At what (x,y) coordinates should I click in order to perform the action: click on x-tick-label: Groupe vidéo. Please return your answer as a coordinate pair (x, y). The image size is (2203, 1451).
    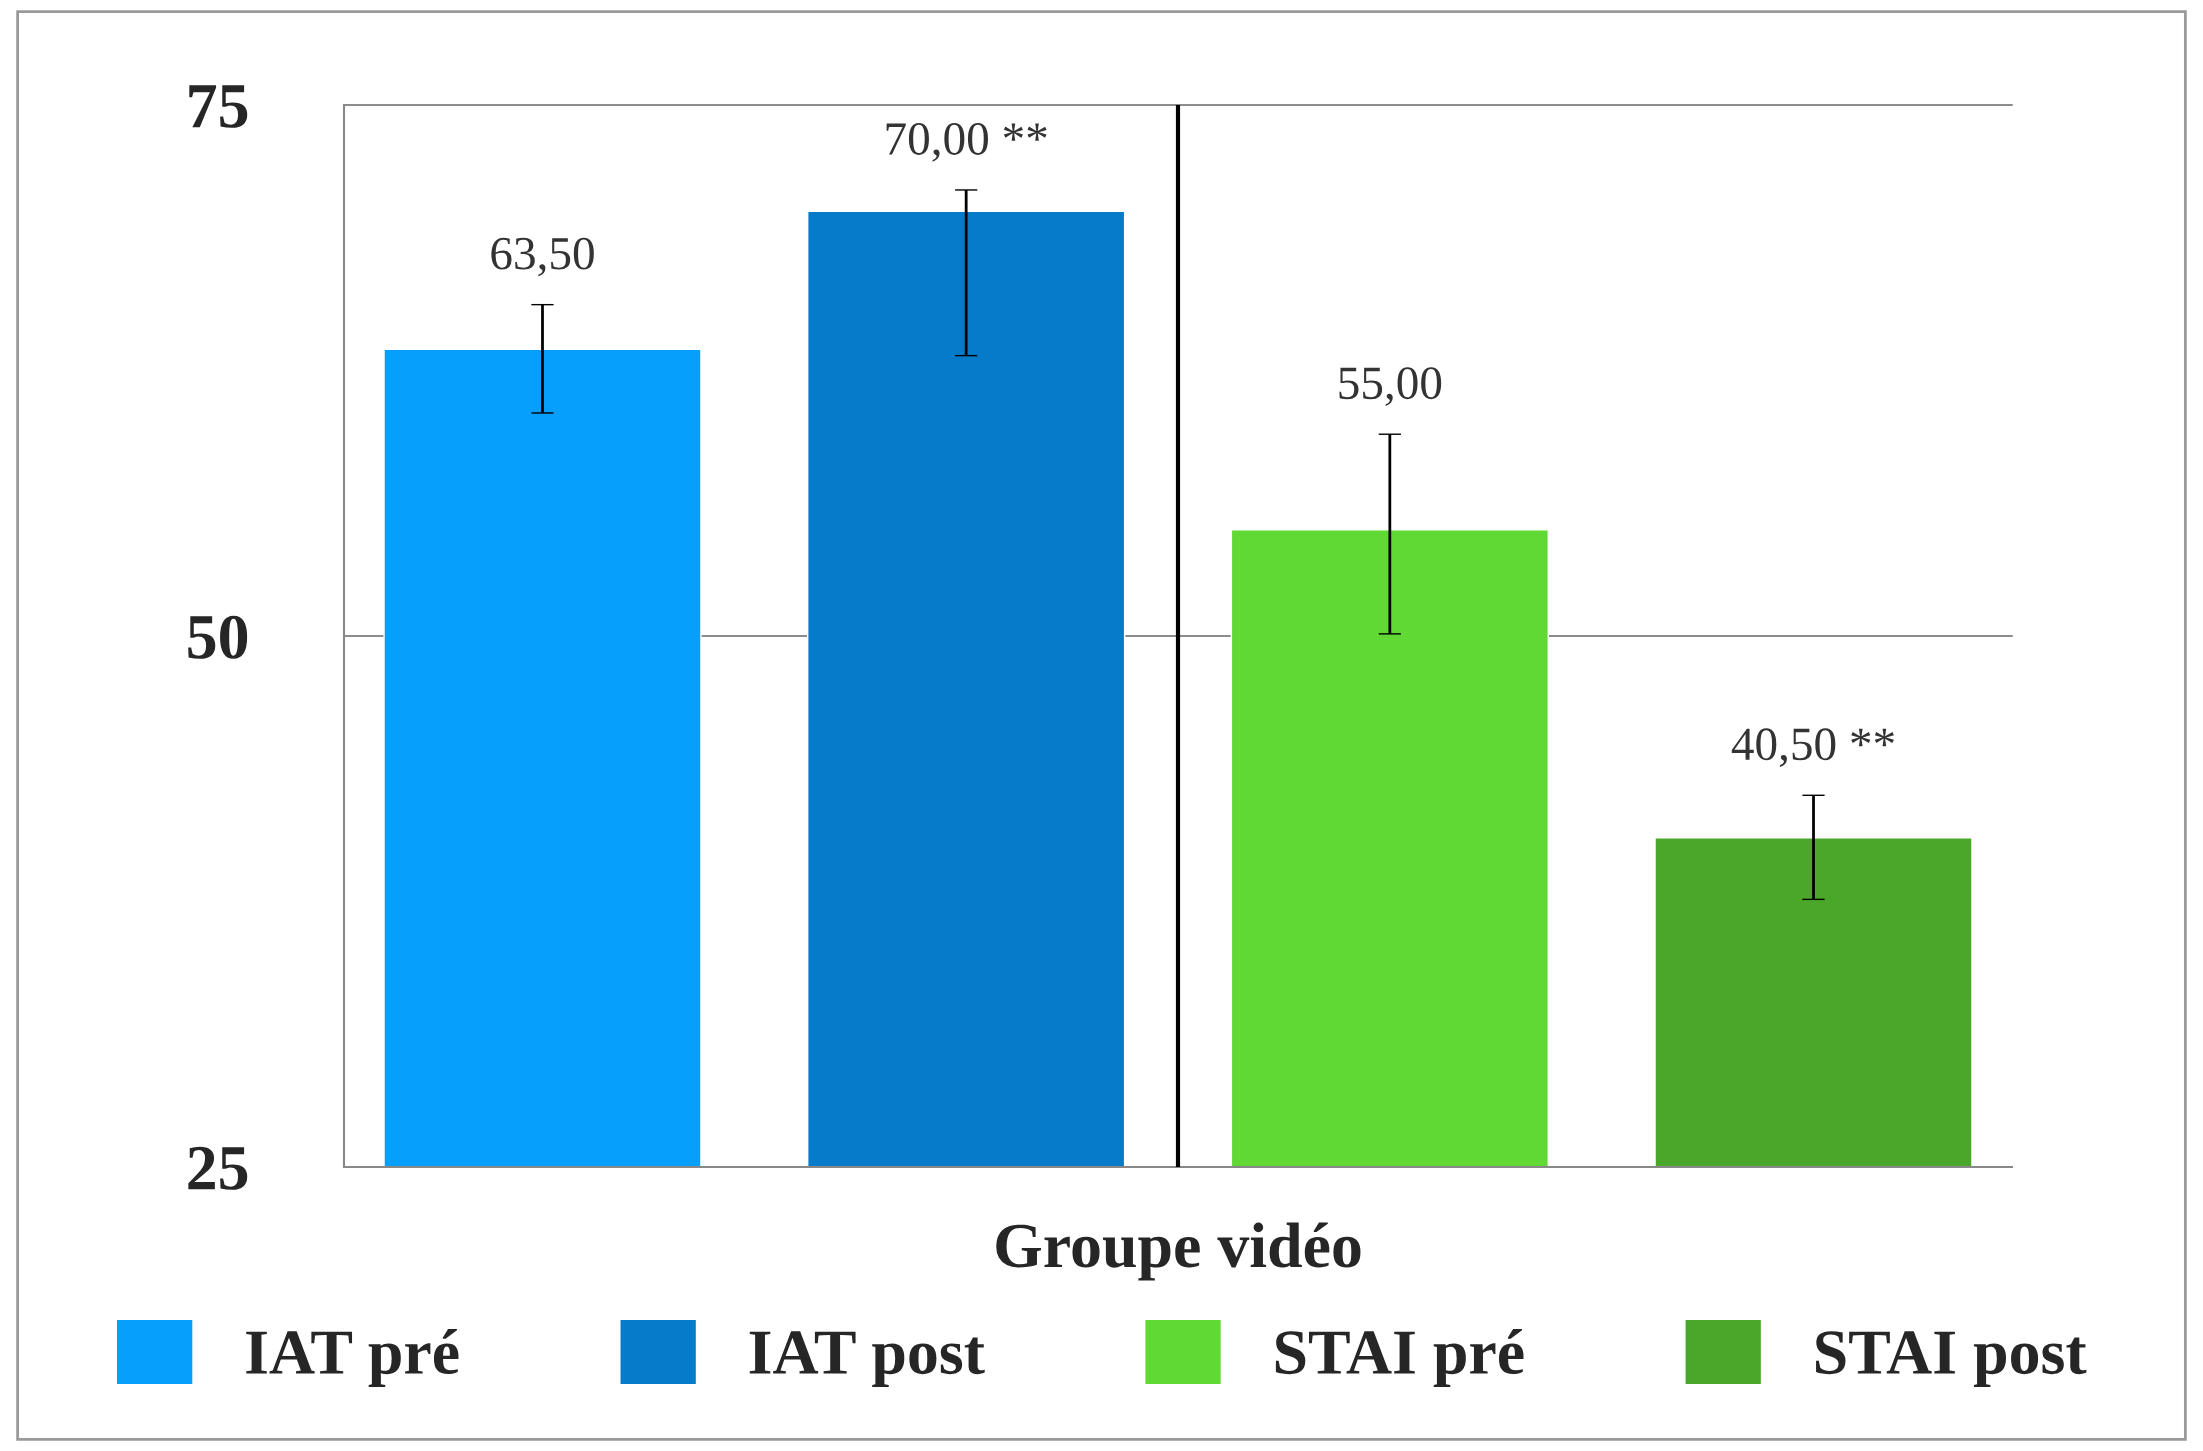
    Looking at the image, I should click on (1178, 1251).